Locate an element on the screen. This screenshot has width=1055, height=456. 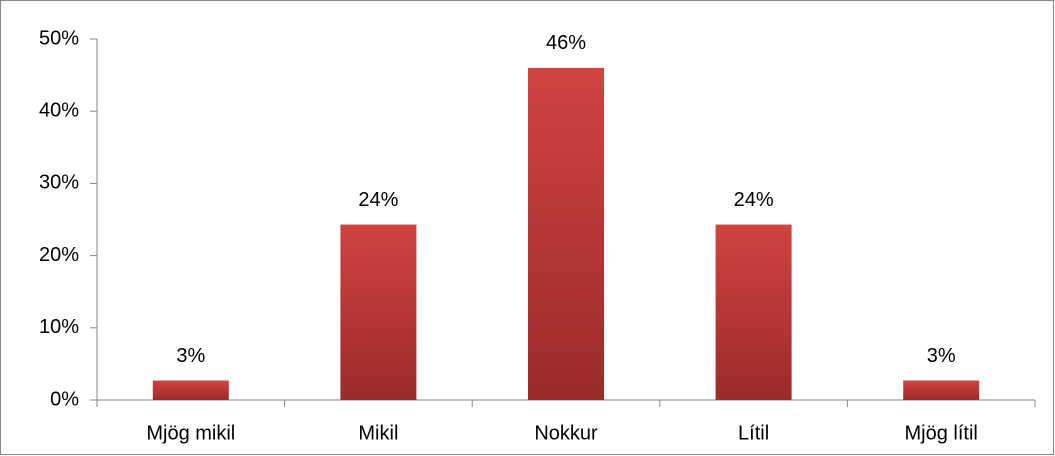
y-tick-label: 50% is located at coordinates (59, 38).